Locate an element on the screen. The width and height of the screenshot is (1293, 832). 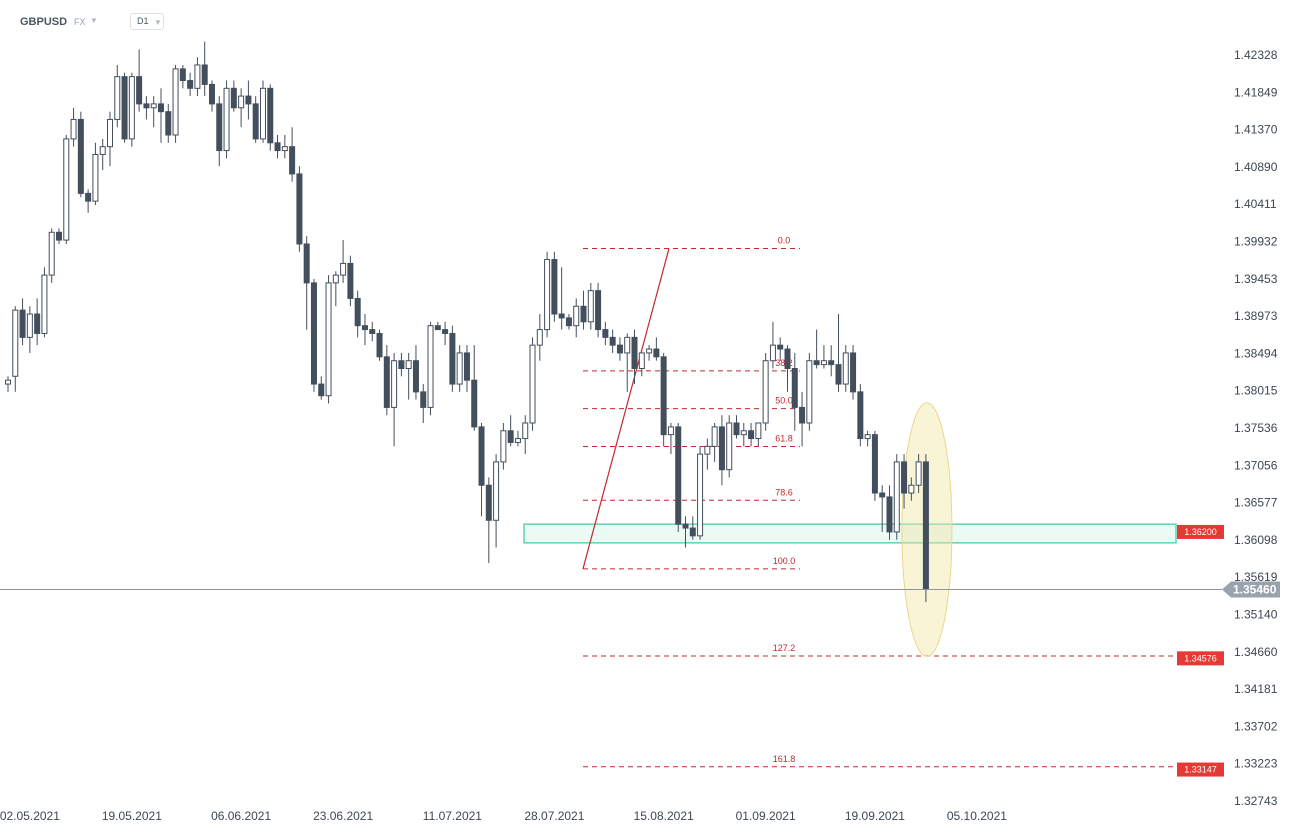
y-tick-label: 1.38015 is located at coordinates (1256, 391).